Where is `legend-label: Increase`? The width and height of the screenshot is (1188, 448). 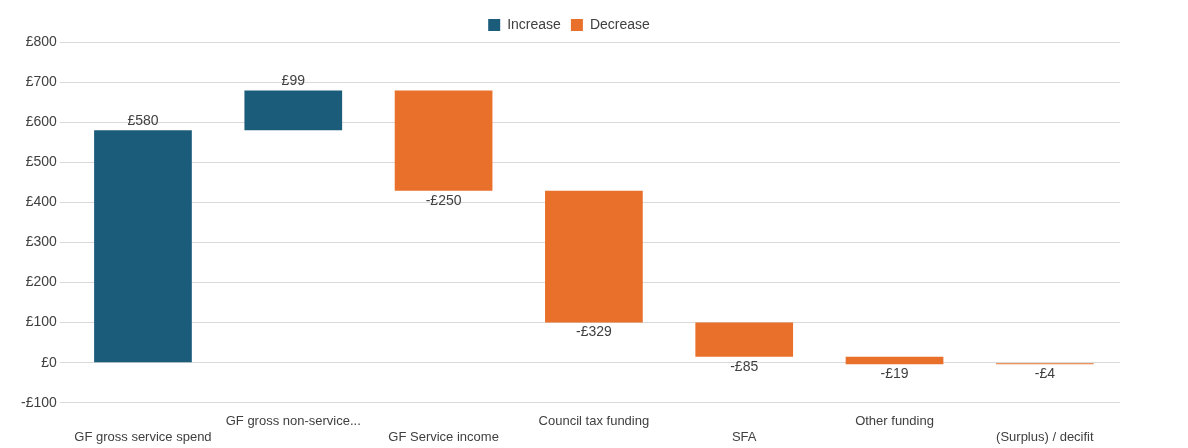
legend-label: Increase is located at coordinates (534, 23).